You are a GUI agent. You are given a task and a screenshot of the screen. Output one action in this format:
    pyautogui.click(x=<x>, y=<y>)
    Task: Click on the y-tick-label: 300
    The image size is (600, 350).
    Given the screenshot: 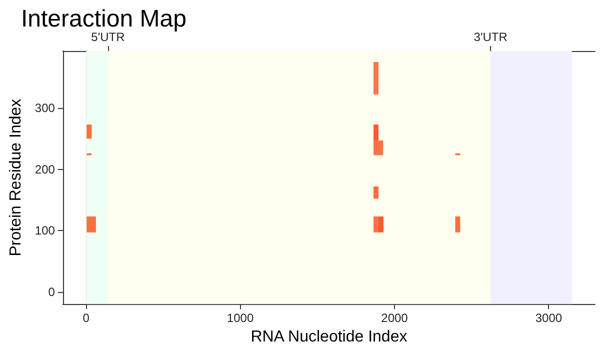 What is the action you would take?
    pyautogui.click(x=45, y=107)
    